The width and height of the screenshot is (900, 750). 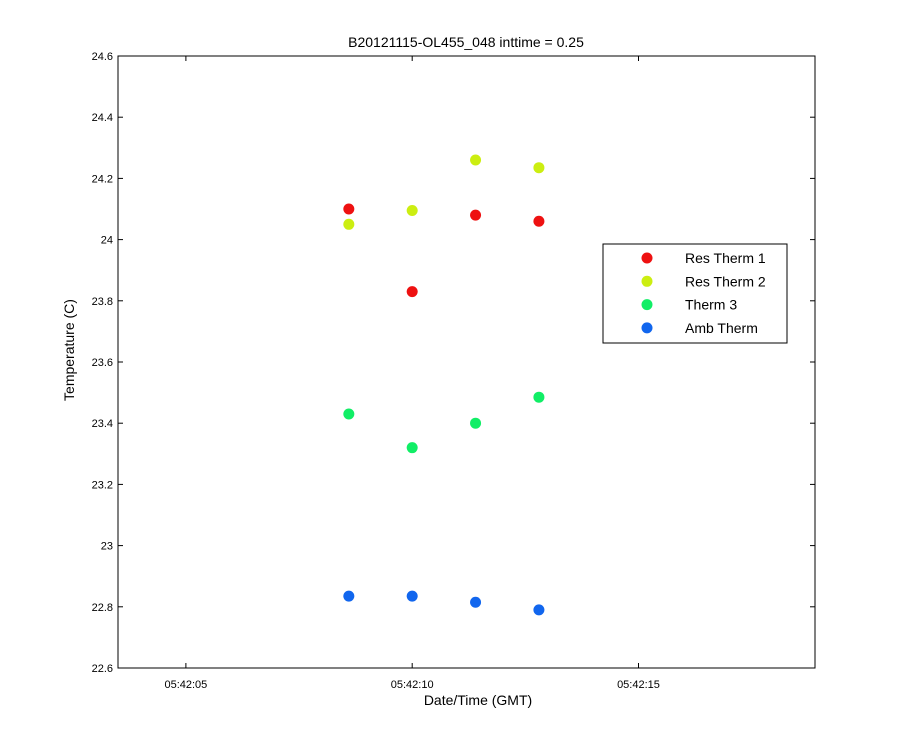 What do you see at coordinates (478, 700) in the screenshot?
I see `x-axis-title: Date/Time (GMT)` at bounding box center [478, 700].